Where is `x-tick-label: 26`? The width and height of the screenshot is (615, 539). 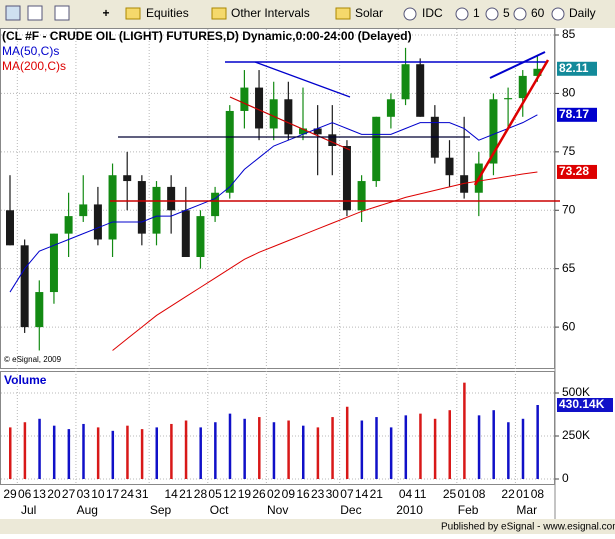
x-tick-label: 26 is located at coordinates (259, 494).